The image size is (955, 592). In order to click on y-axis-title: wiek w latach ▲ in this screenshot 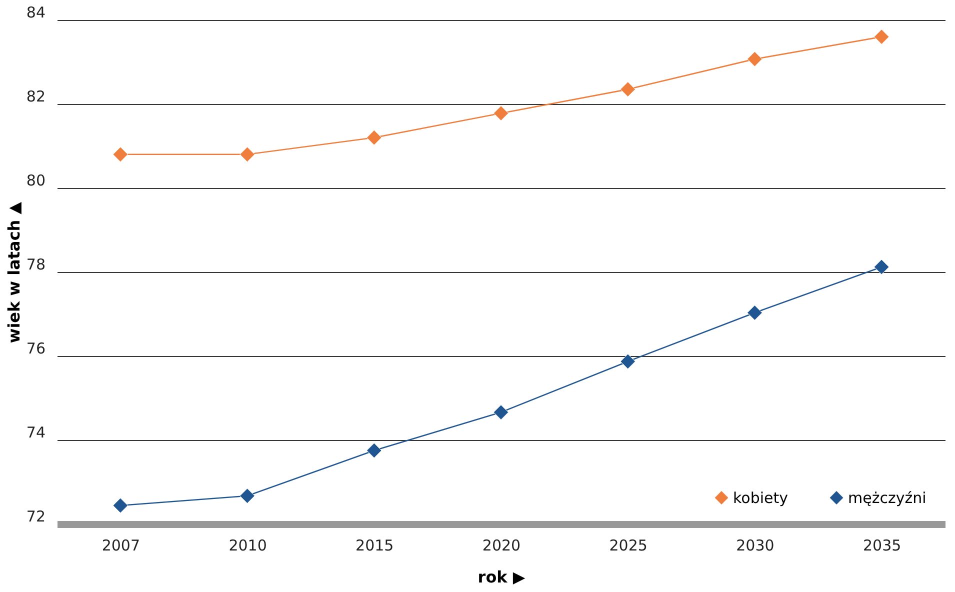, I will do `click(14, 272)`.